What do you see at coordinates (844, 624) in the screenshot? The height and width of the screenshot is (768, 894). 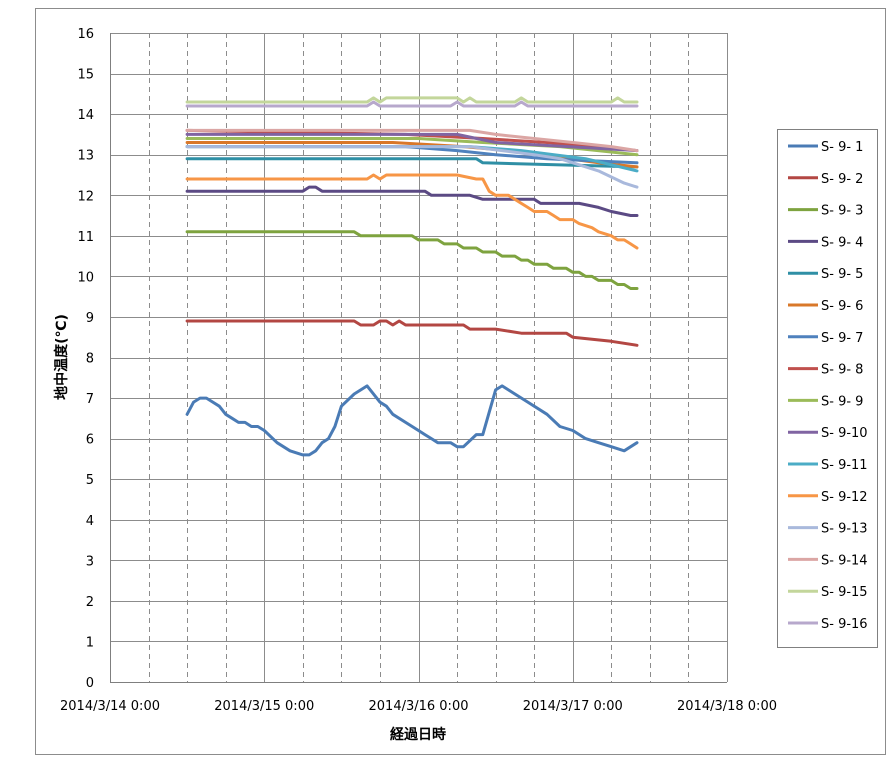 I see `legend-label: S- 9-16` at bounding box center [844, 624].